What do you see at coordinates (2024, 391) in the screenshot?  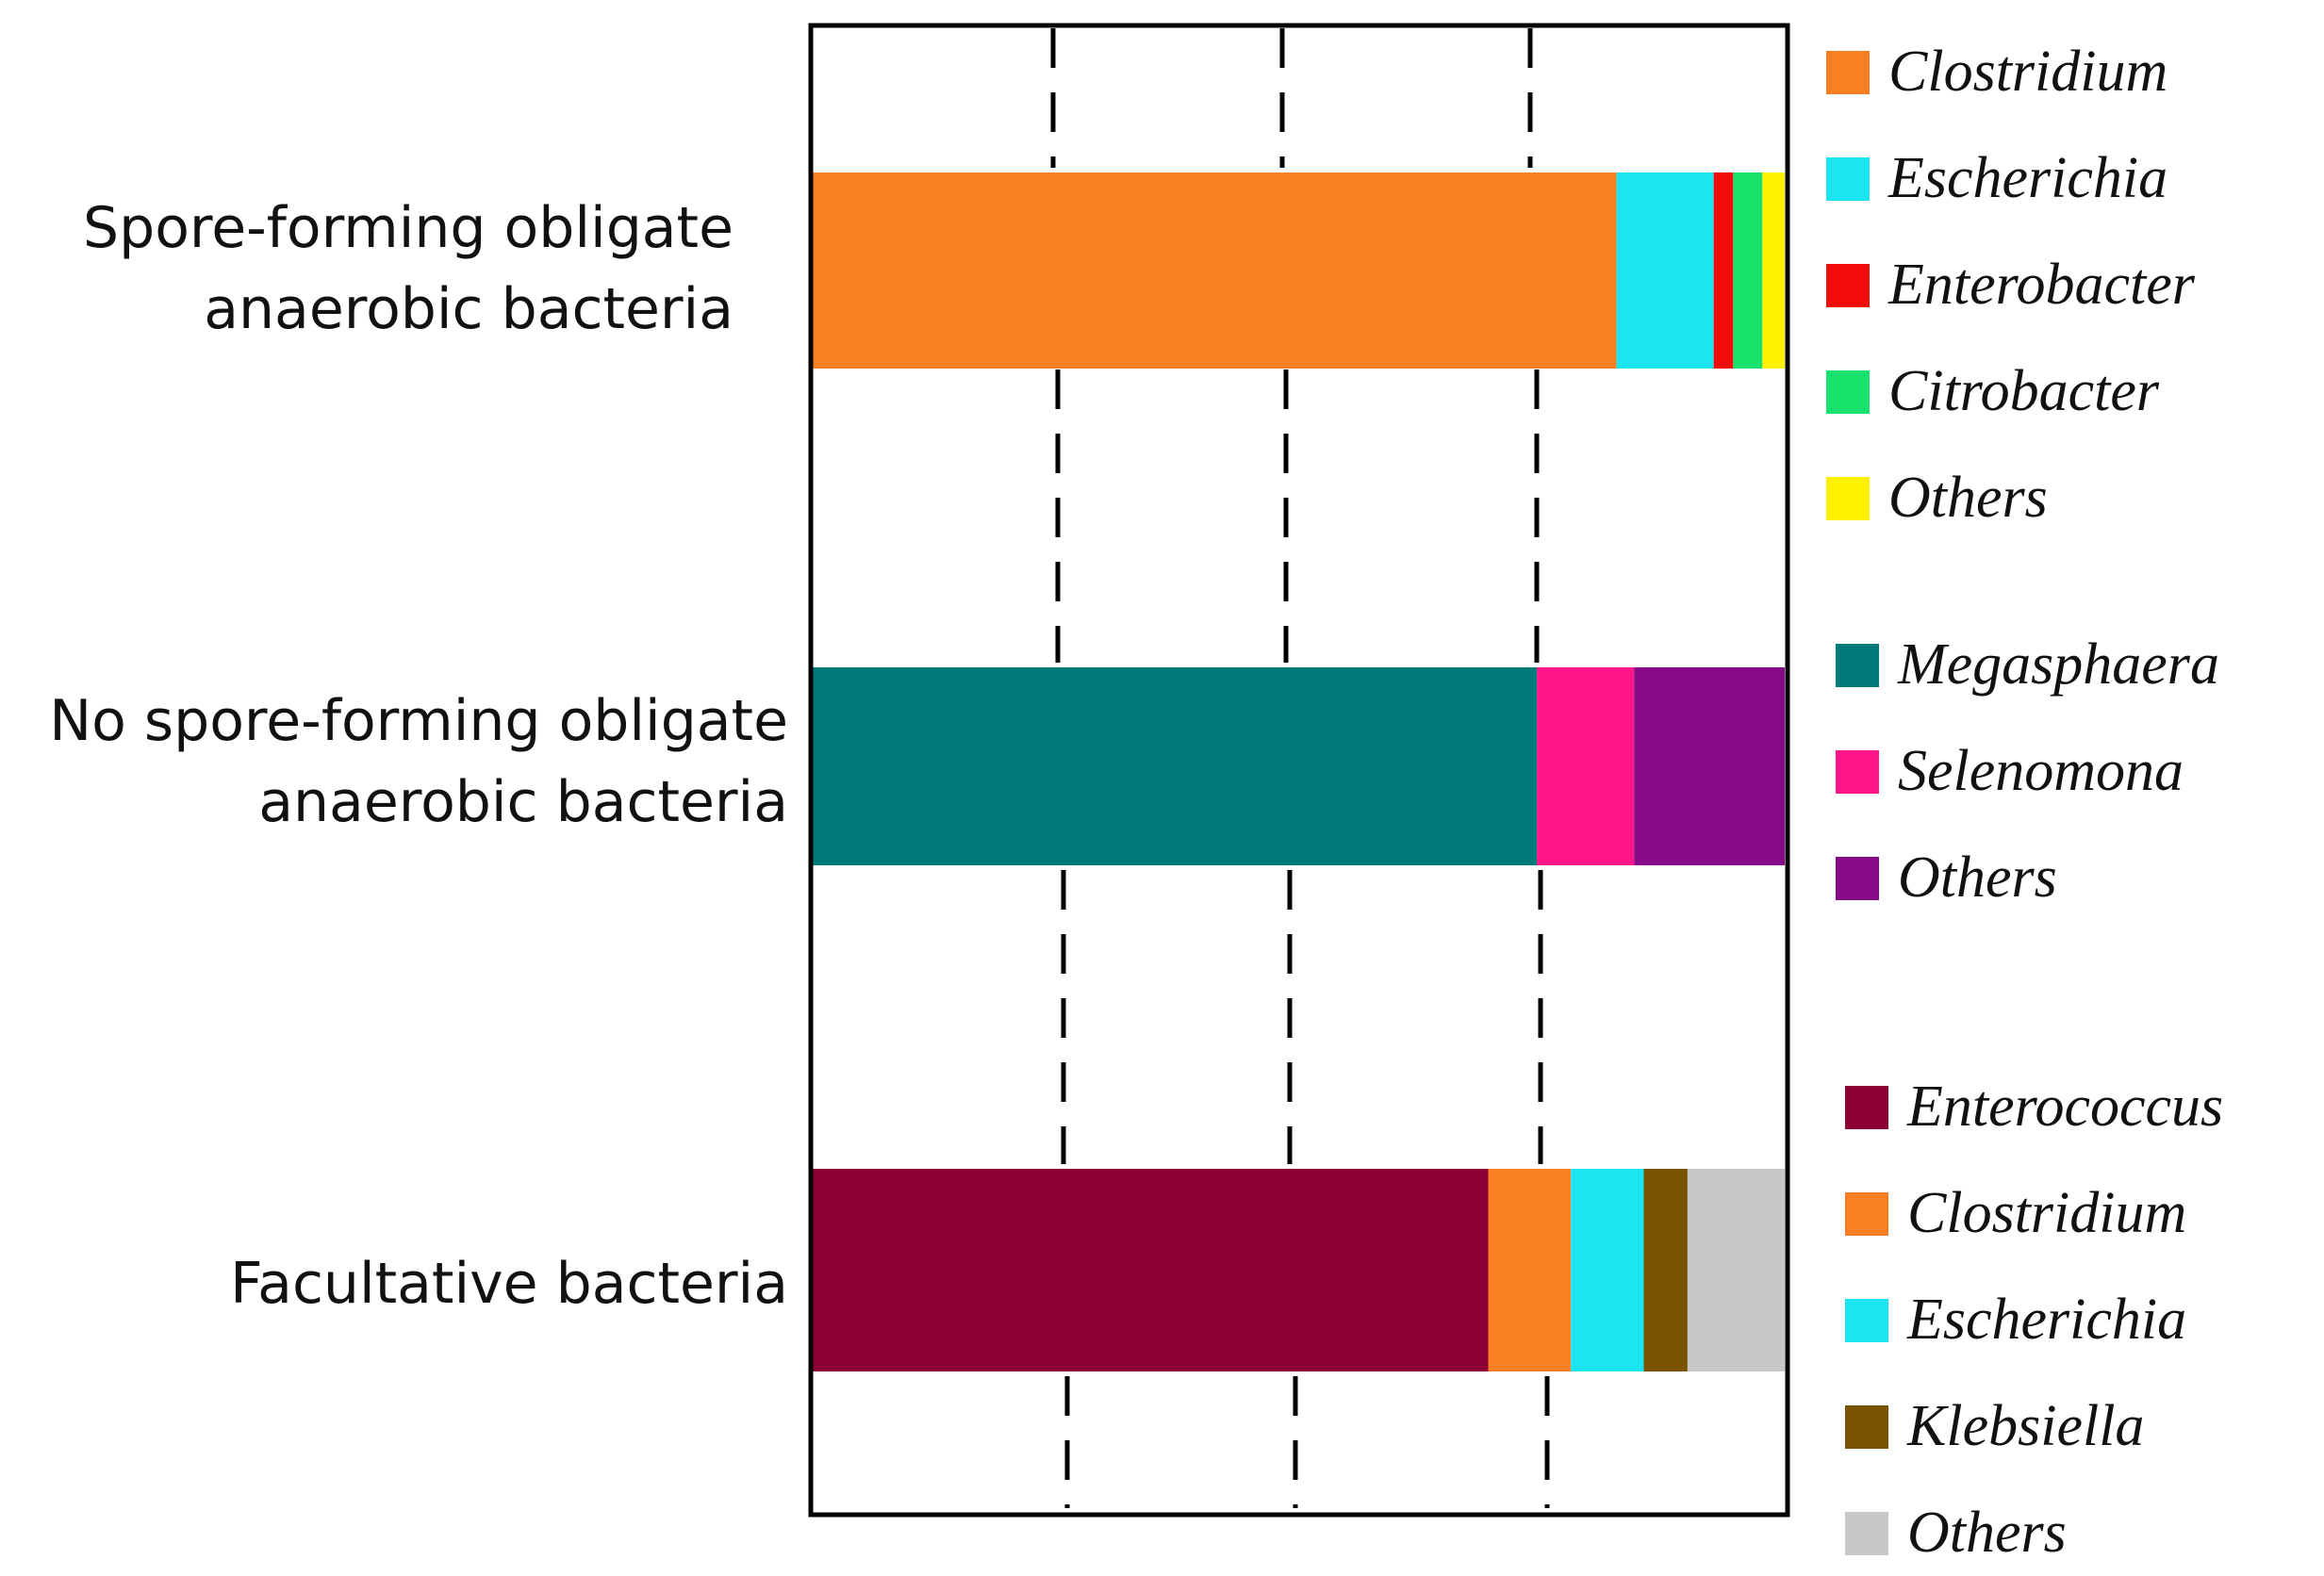 I see `legend-label: Citrobacter` at bounding box center [2024, 391].